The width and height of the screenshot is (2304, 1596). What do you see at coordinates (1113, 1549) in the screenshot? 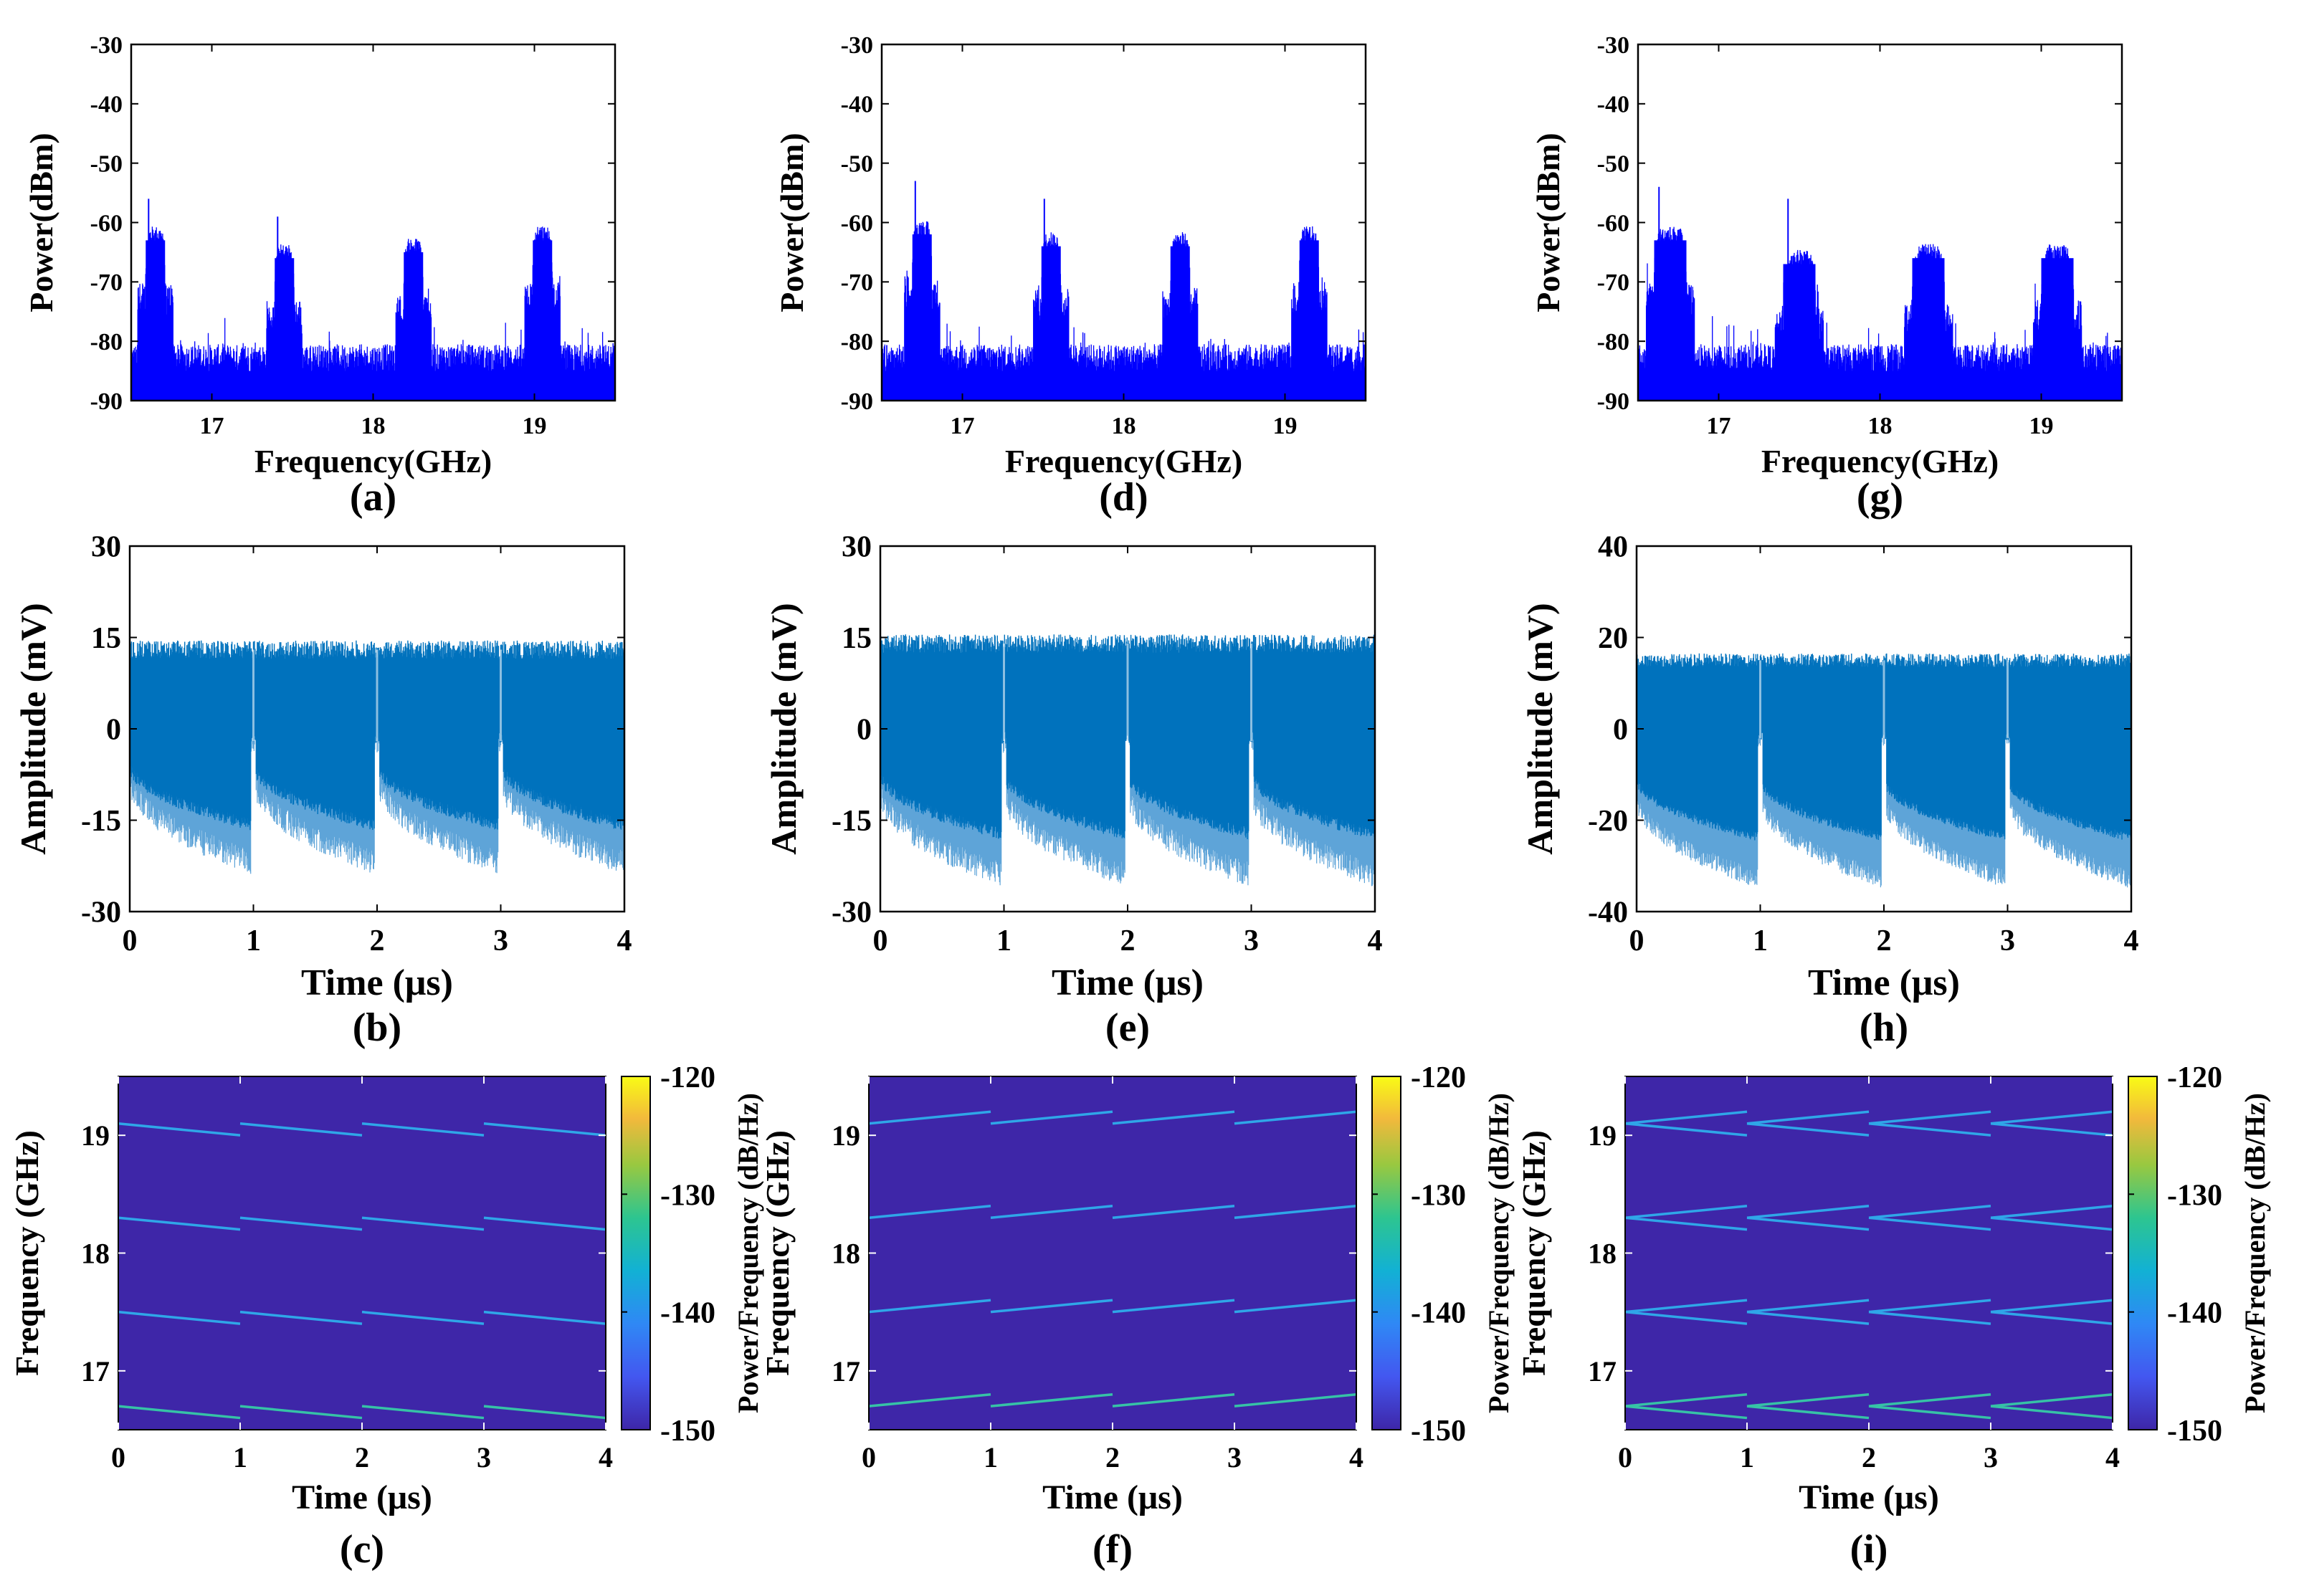
I see `panel-caption: (f)` at bounding box center [1113, 1549].